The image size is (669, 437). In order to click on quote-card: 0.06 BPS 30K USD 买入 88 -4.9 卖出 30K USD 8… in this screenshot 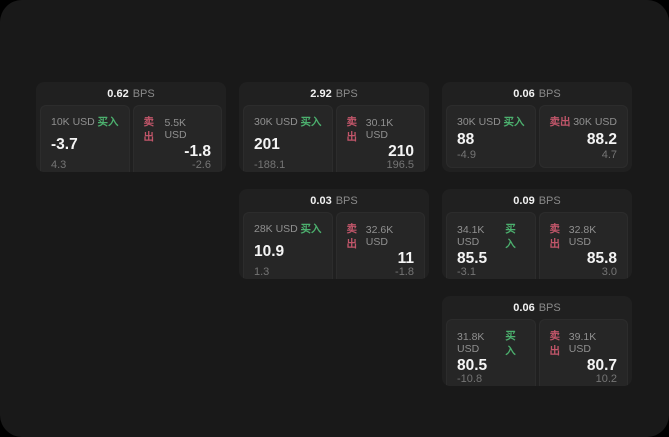, I will do `click(537, 127)`.